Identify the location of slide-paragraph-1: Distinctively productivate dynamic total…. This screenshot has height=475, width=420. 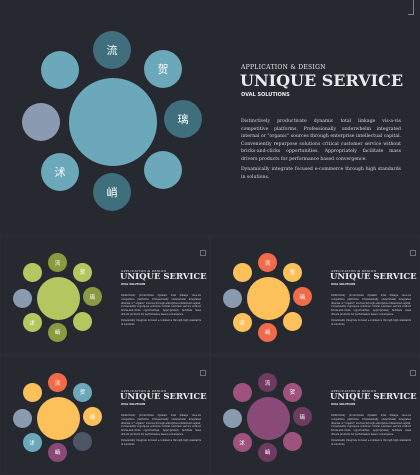
(321, 140).